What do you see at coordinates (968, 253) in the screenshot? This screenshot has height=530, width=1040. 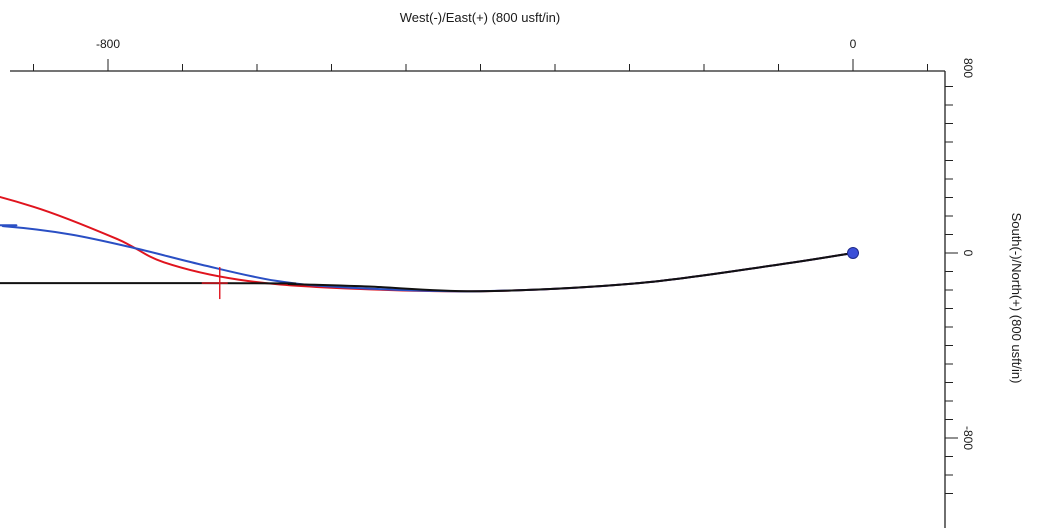 I see `y-tick-label: 0` at bounding box center [968, 253].